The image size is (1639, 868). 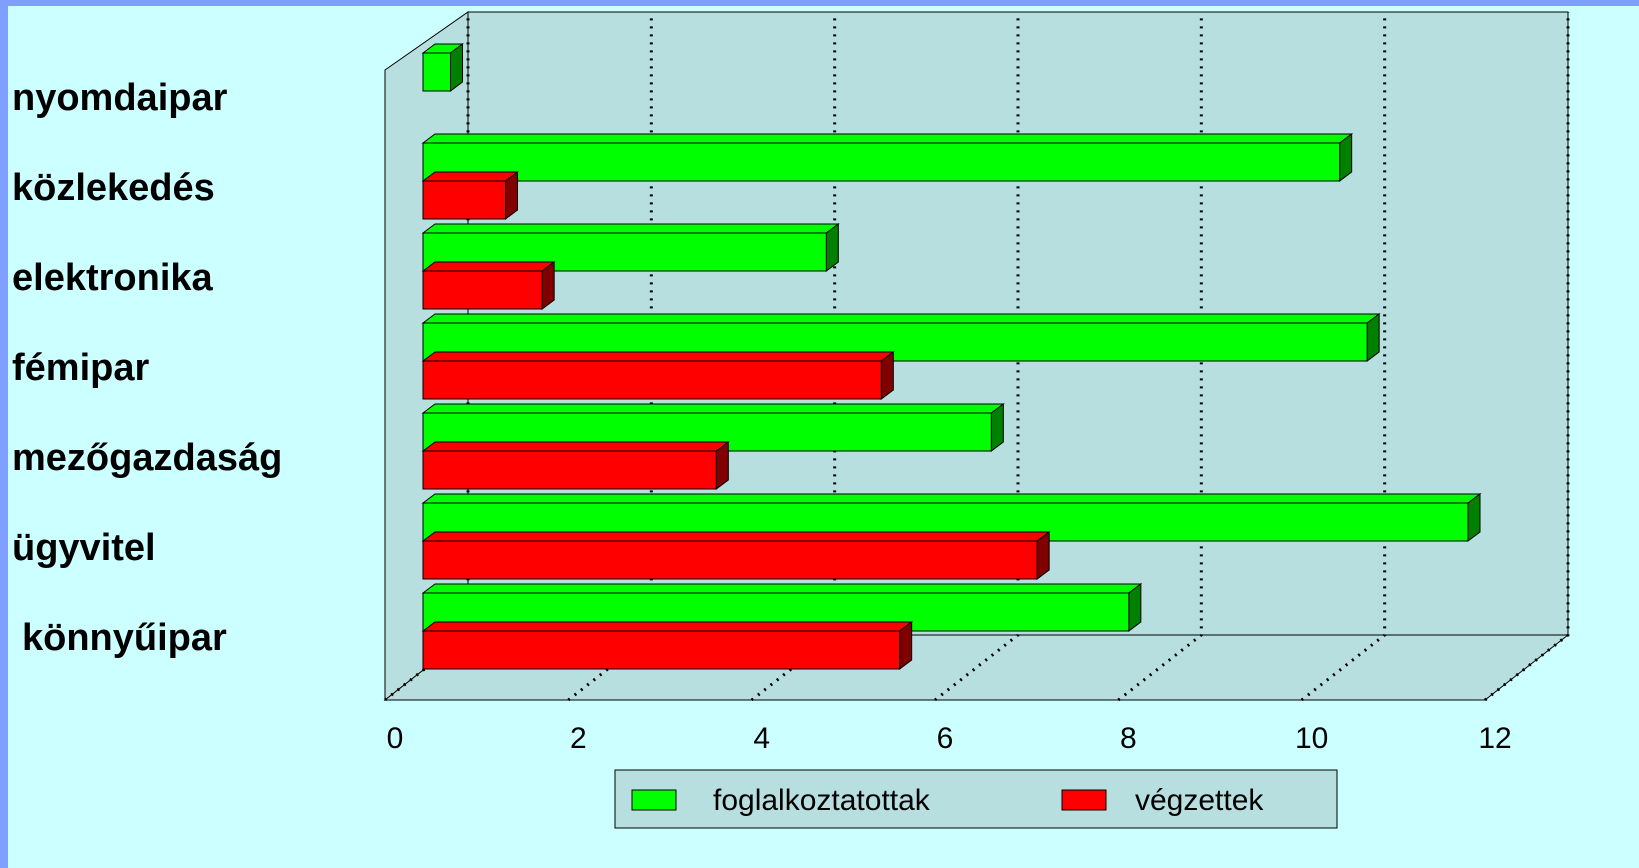 I want to click on x-tick-label: 8, so click(x=1128, y=738).